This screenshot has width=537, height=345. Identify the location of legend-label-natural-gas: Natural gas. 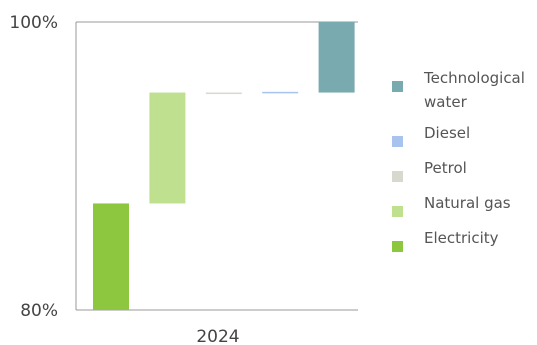
(467, 203).